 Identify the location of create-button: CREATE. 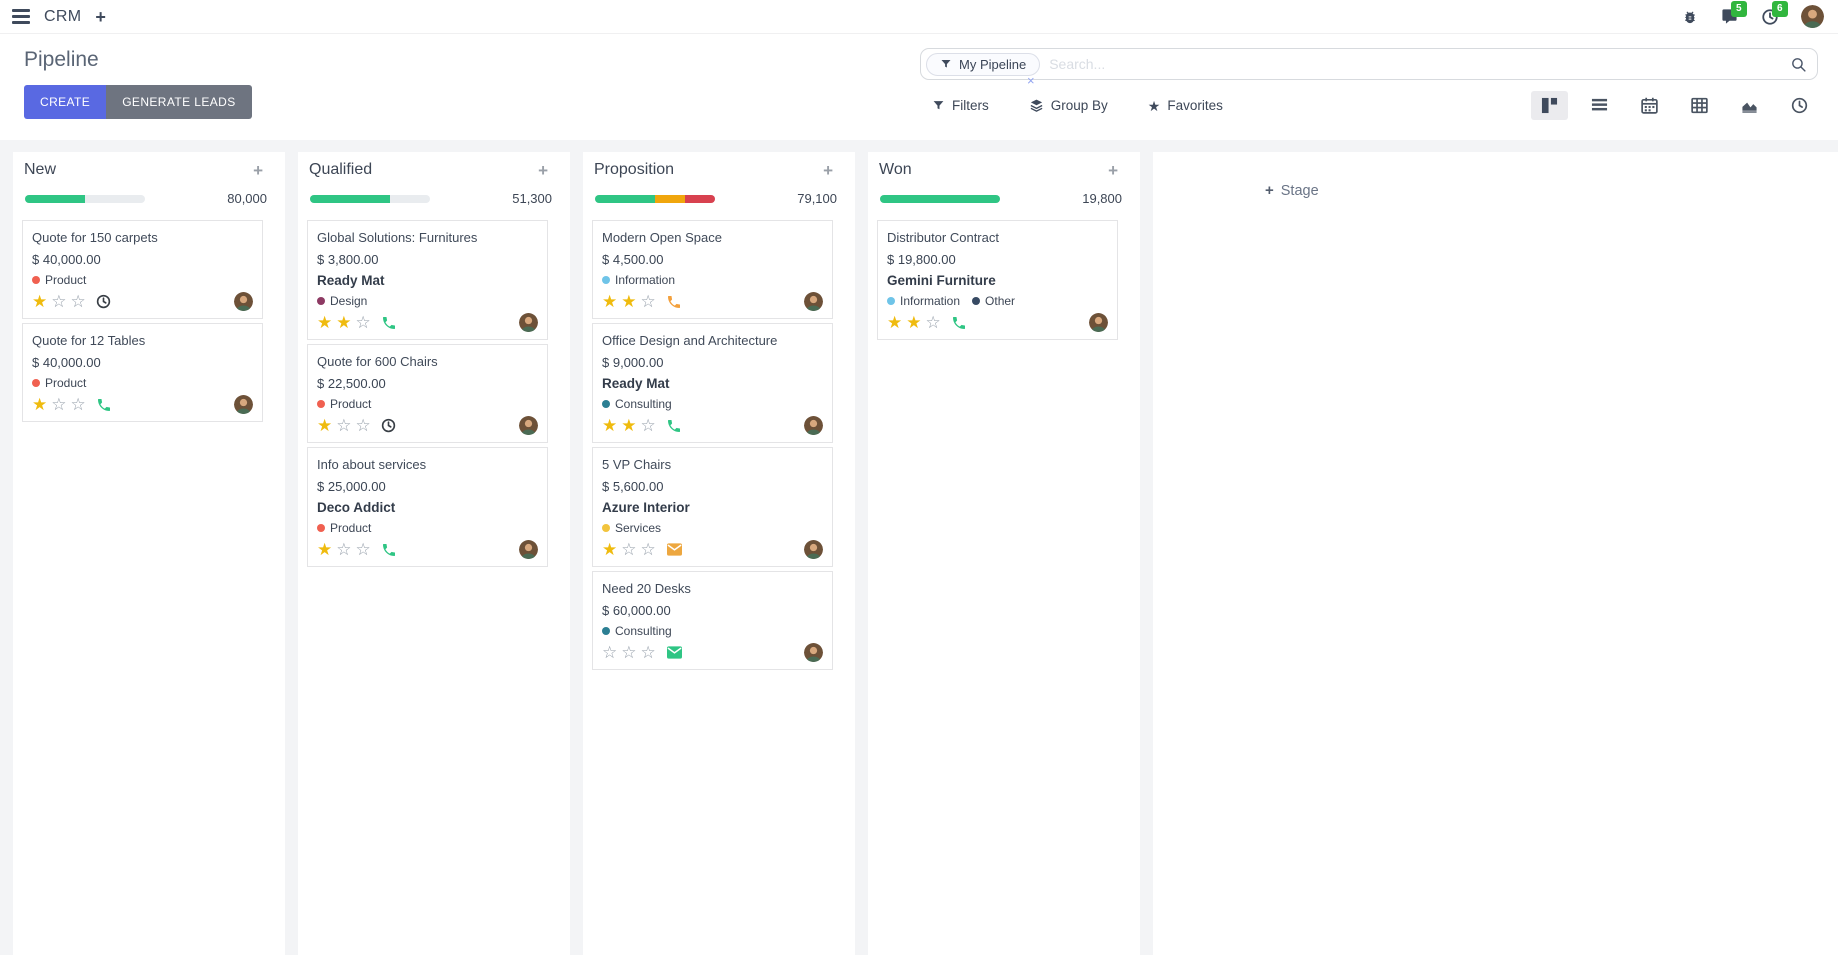
(65, 102).